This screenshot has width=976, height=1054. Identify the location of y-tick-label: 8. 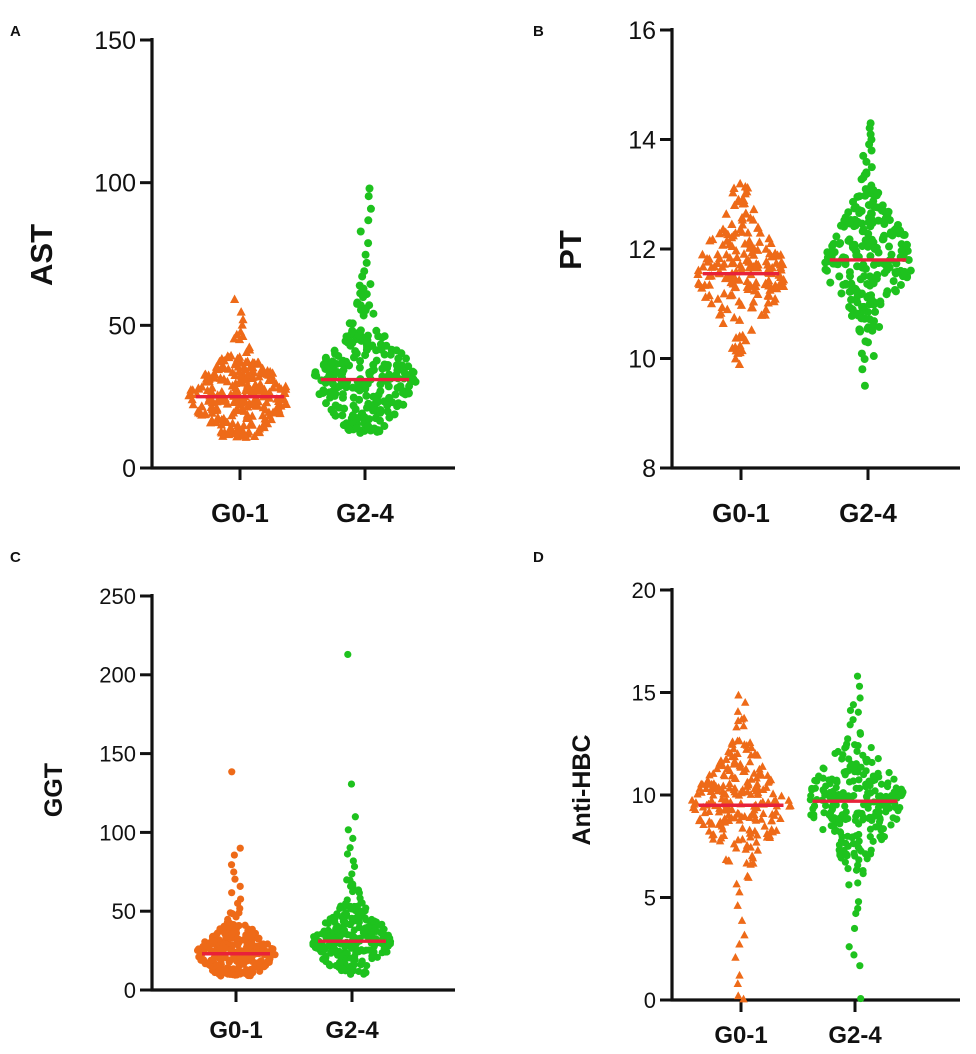
(649, 469).